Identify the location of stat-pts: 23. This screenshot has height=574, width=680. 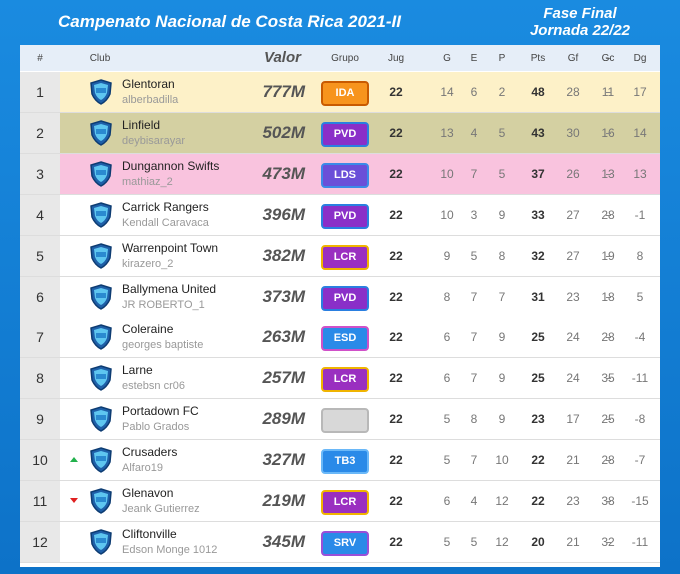
(538, 419).